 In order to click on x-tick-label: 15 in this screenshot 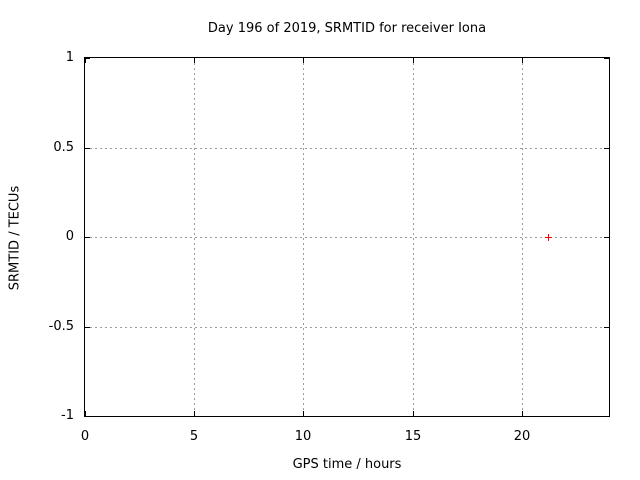, I will do `click(413, 436)`.